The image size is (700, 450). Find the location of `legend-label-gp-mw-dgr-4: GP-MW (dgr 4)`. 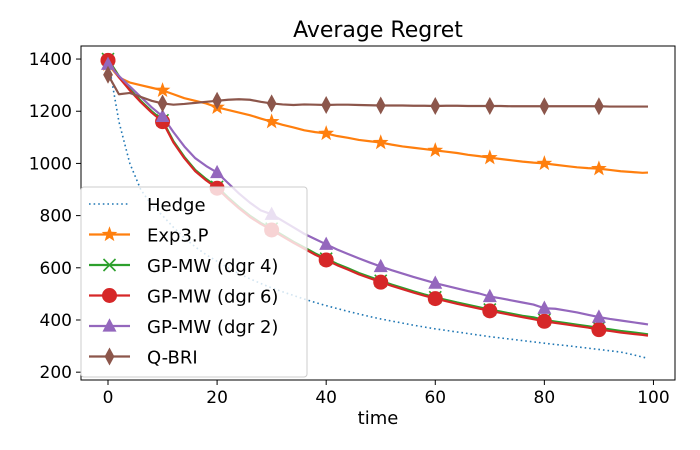

legend-label-gp-mw-dgr-4: GP-MW (dgr 4) is located at coordinates (212, 266).